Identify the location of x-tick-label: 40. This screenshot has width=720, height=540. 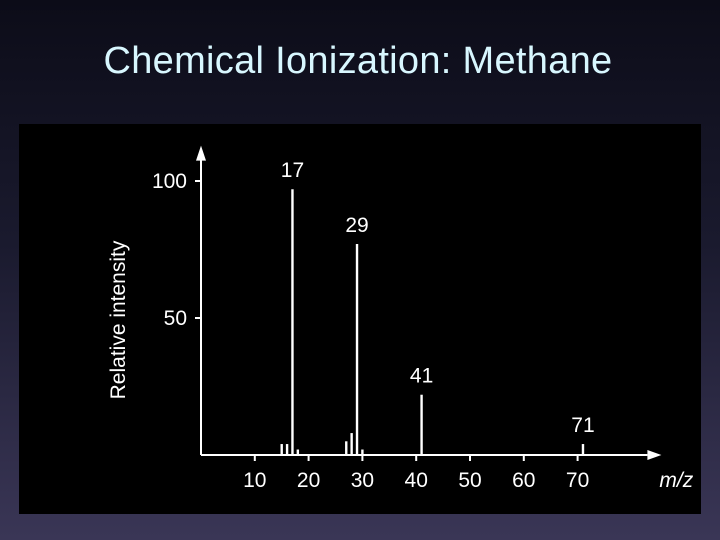
(416, 480).